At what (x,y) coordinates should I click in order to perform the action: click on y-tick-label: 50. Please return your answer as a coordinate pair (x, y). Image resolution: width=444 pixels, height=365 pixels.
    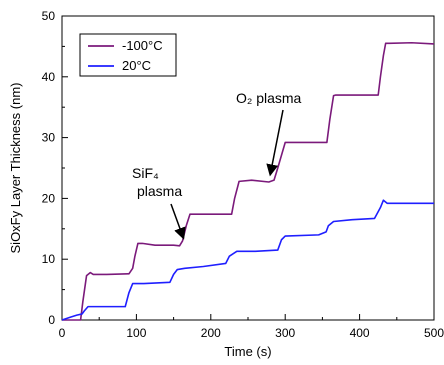
    Looking at the image, I should click on (49, 16).